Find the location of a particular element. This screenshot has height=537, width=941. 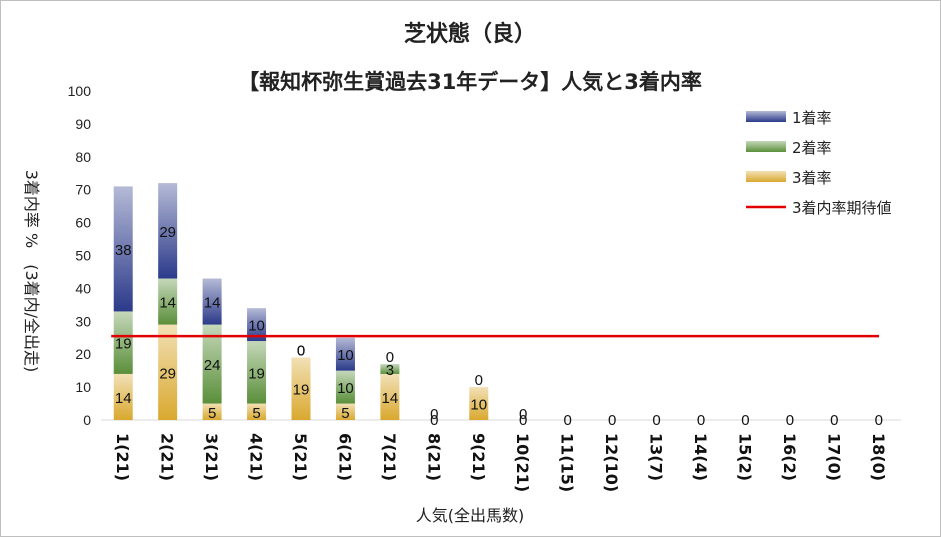

y-tick-label: 100 is located at coordinates (80, 91).